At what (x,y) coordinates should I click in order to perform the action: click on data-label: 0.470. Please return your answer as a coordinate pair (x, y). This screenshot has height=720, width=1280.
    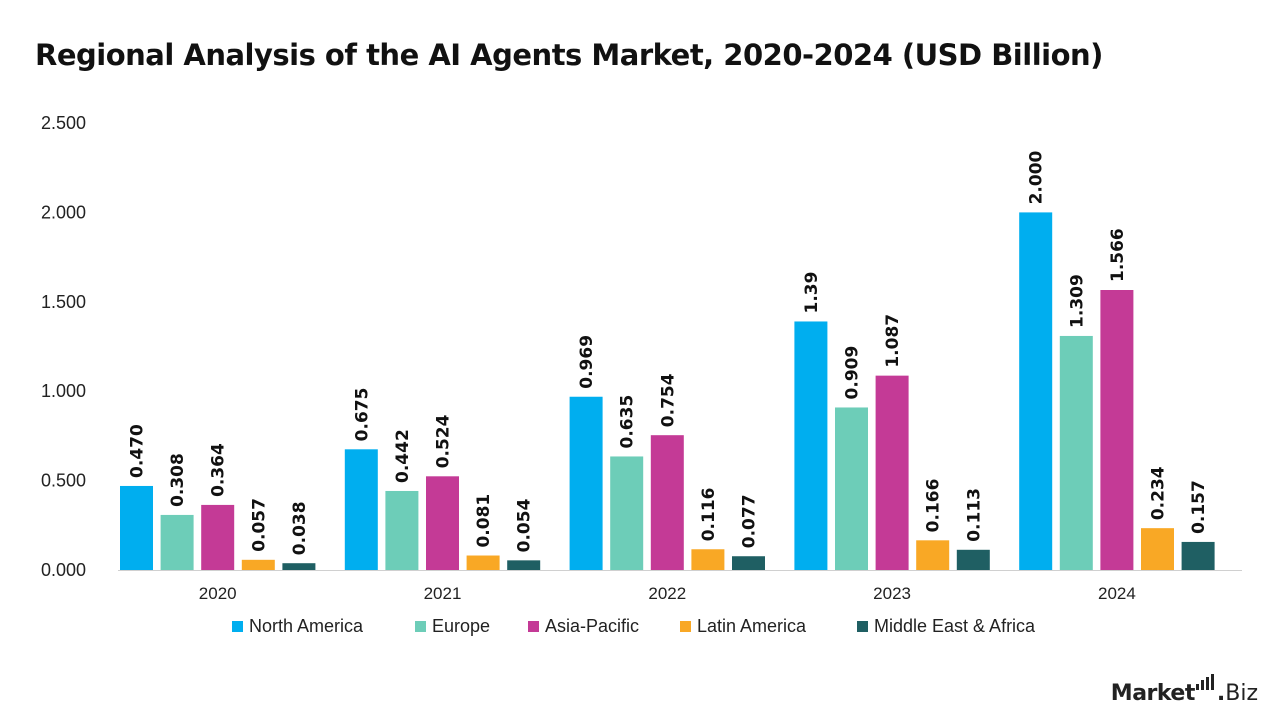
    Looking at the image, I should click on (138, 451).